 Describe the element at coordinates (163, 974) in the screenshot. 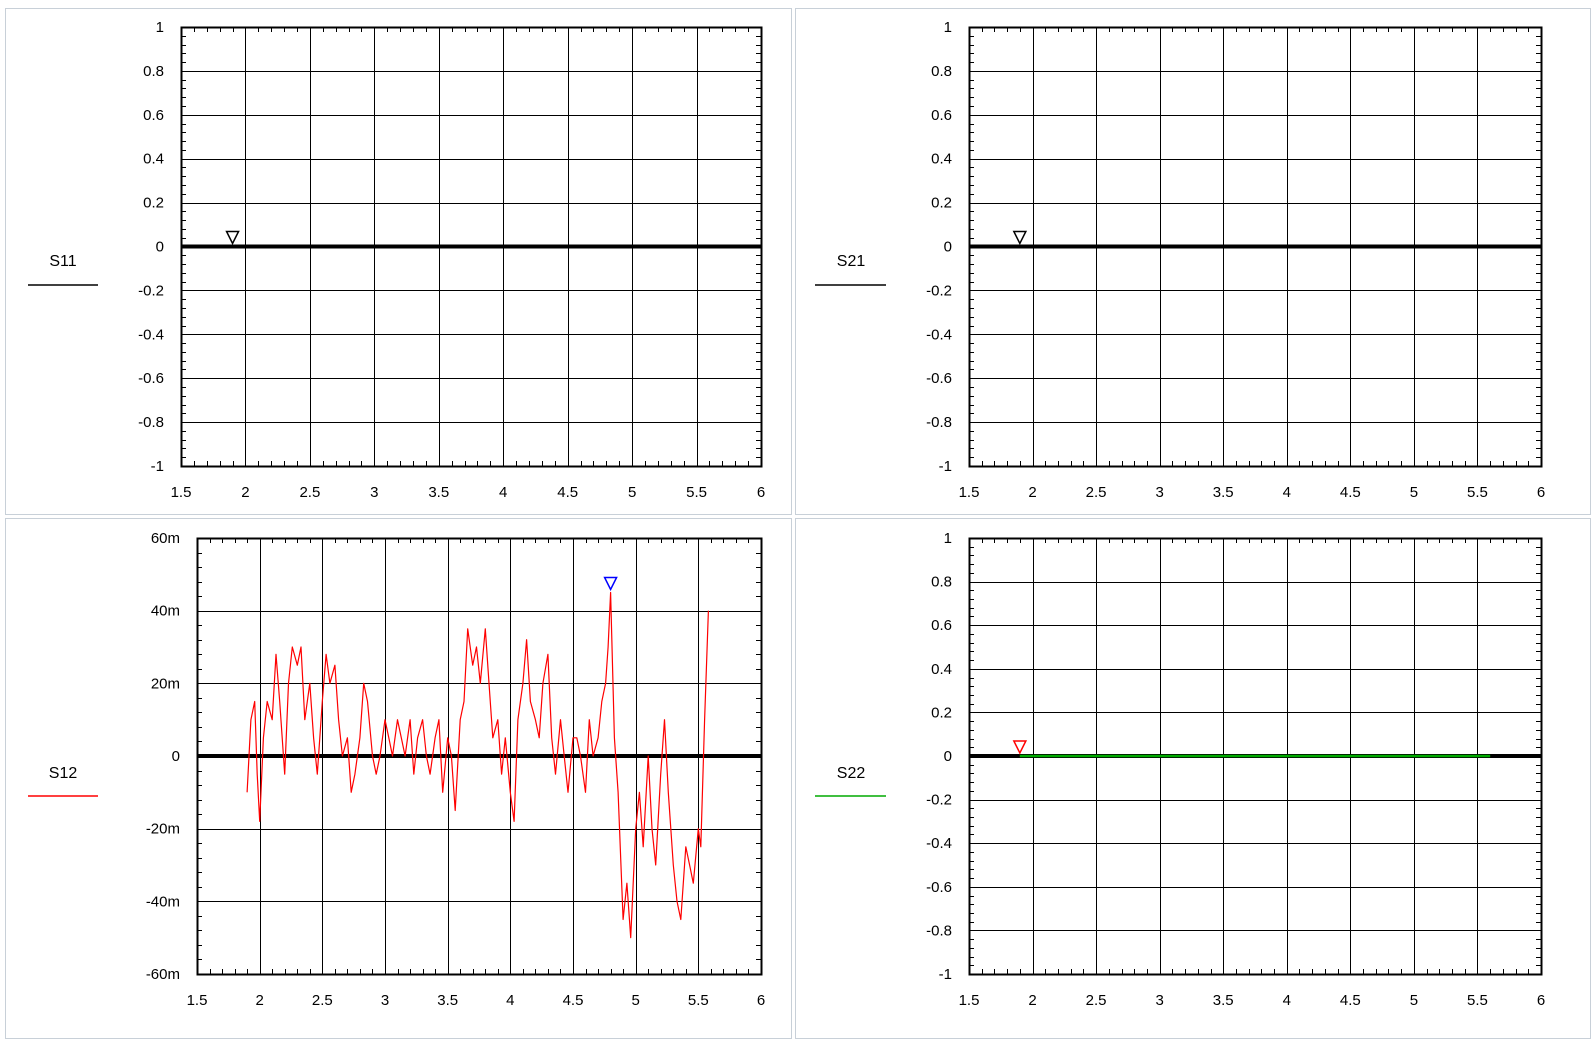

I see `y-tick-label: -60m` at that location.